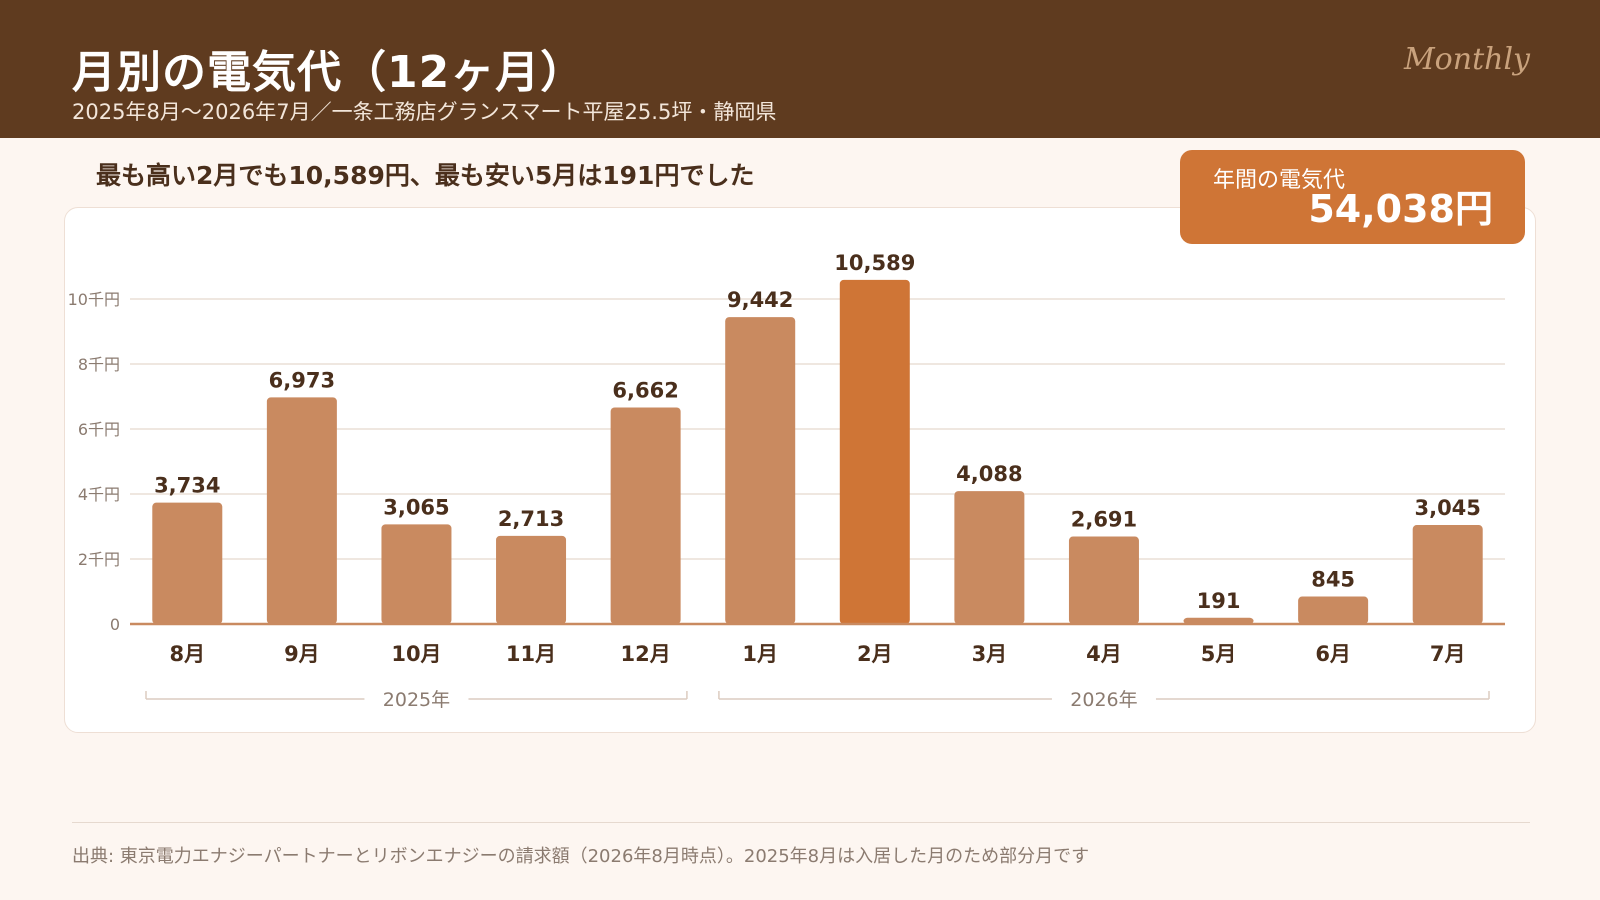 The width and height of the screenshot is (1600, 900). Describe the element at coordinates (99, 429) in the screenshot. I see `y-tick-label: 6千円` at that location.